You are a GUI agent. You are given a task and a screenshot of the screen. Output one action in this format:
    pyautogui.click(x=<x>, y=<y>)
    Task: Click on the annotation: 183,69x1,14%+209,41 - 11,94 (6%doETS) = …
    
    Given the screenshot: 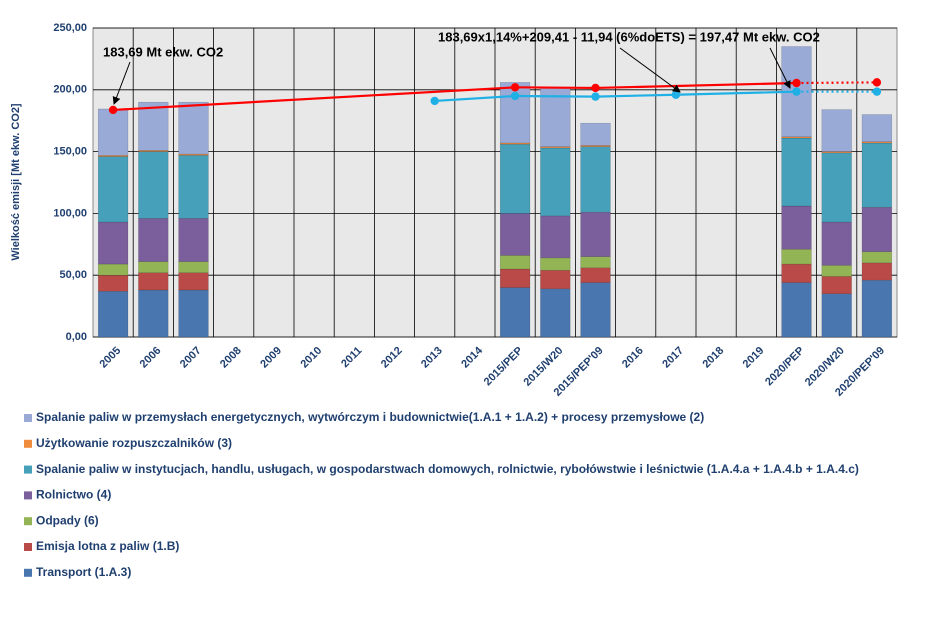 What is the action you would take?
    pyautogui.click(x=629, y=36)
    